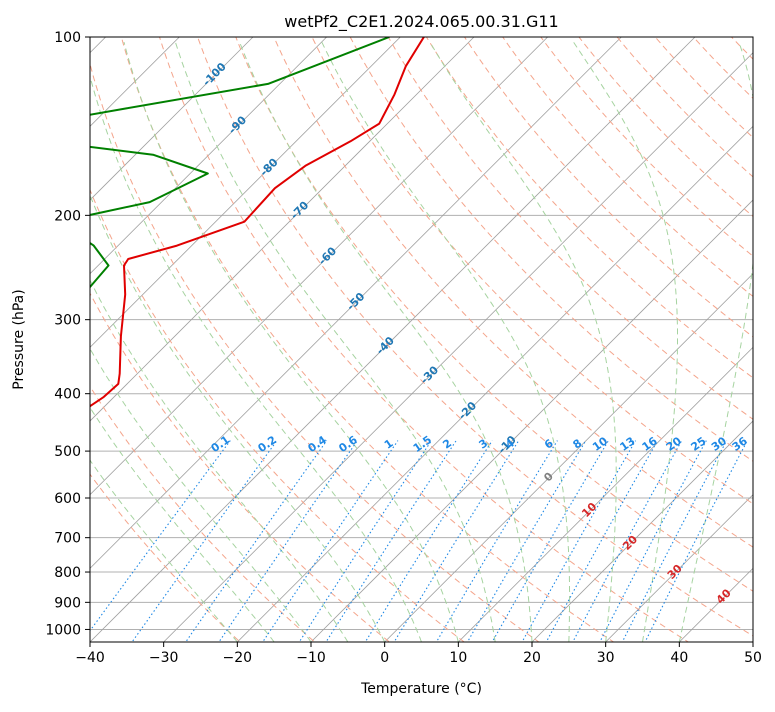 This screenshot has width=775, height=712. Describe the element at coordinates (532, 658) in the screenshot. I see `x-tick-label: 20` at that location.